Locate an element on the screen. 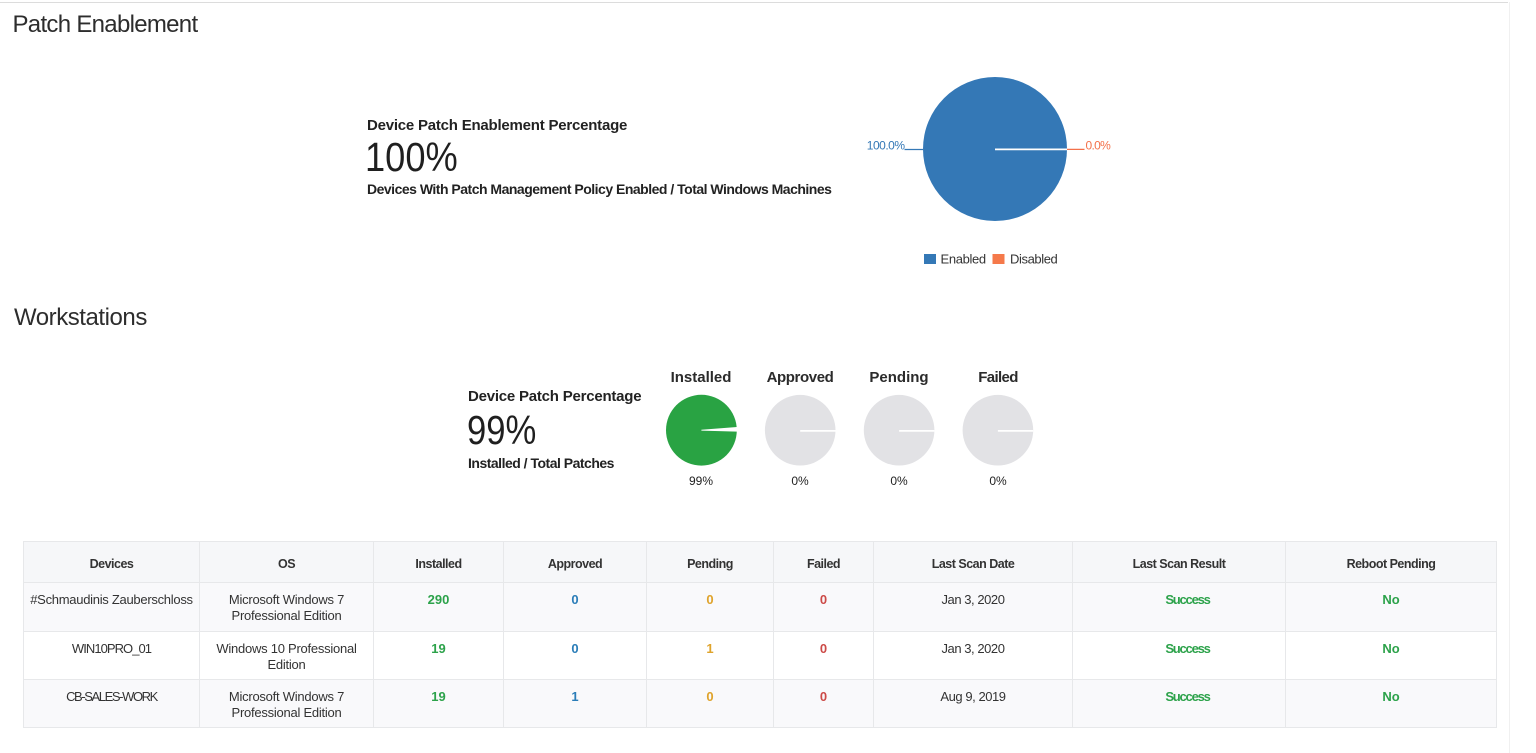  svg-text: Enabled is located at coordinates (963, 259).